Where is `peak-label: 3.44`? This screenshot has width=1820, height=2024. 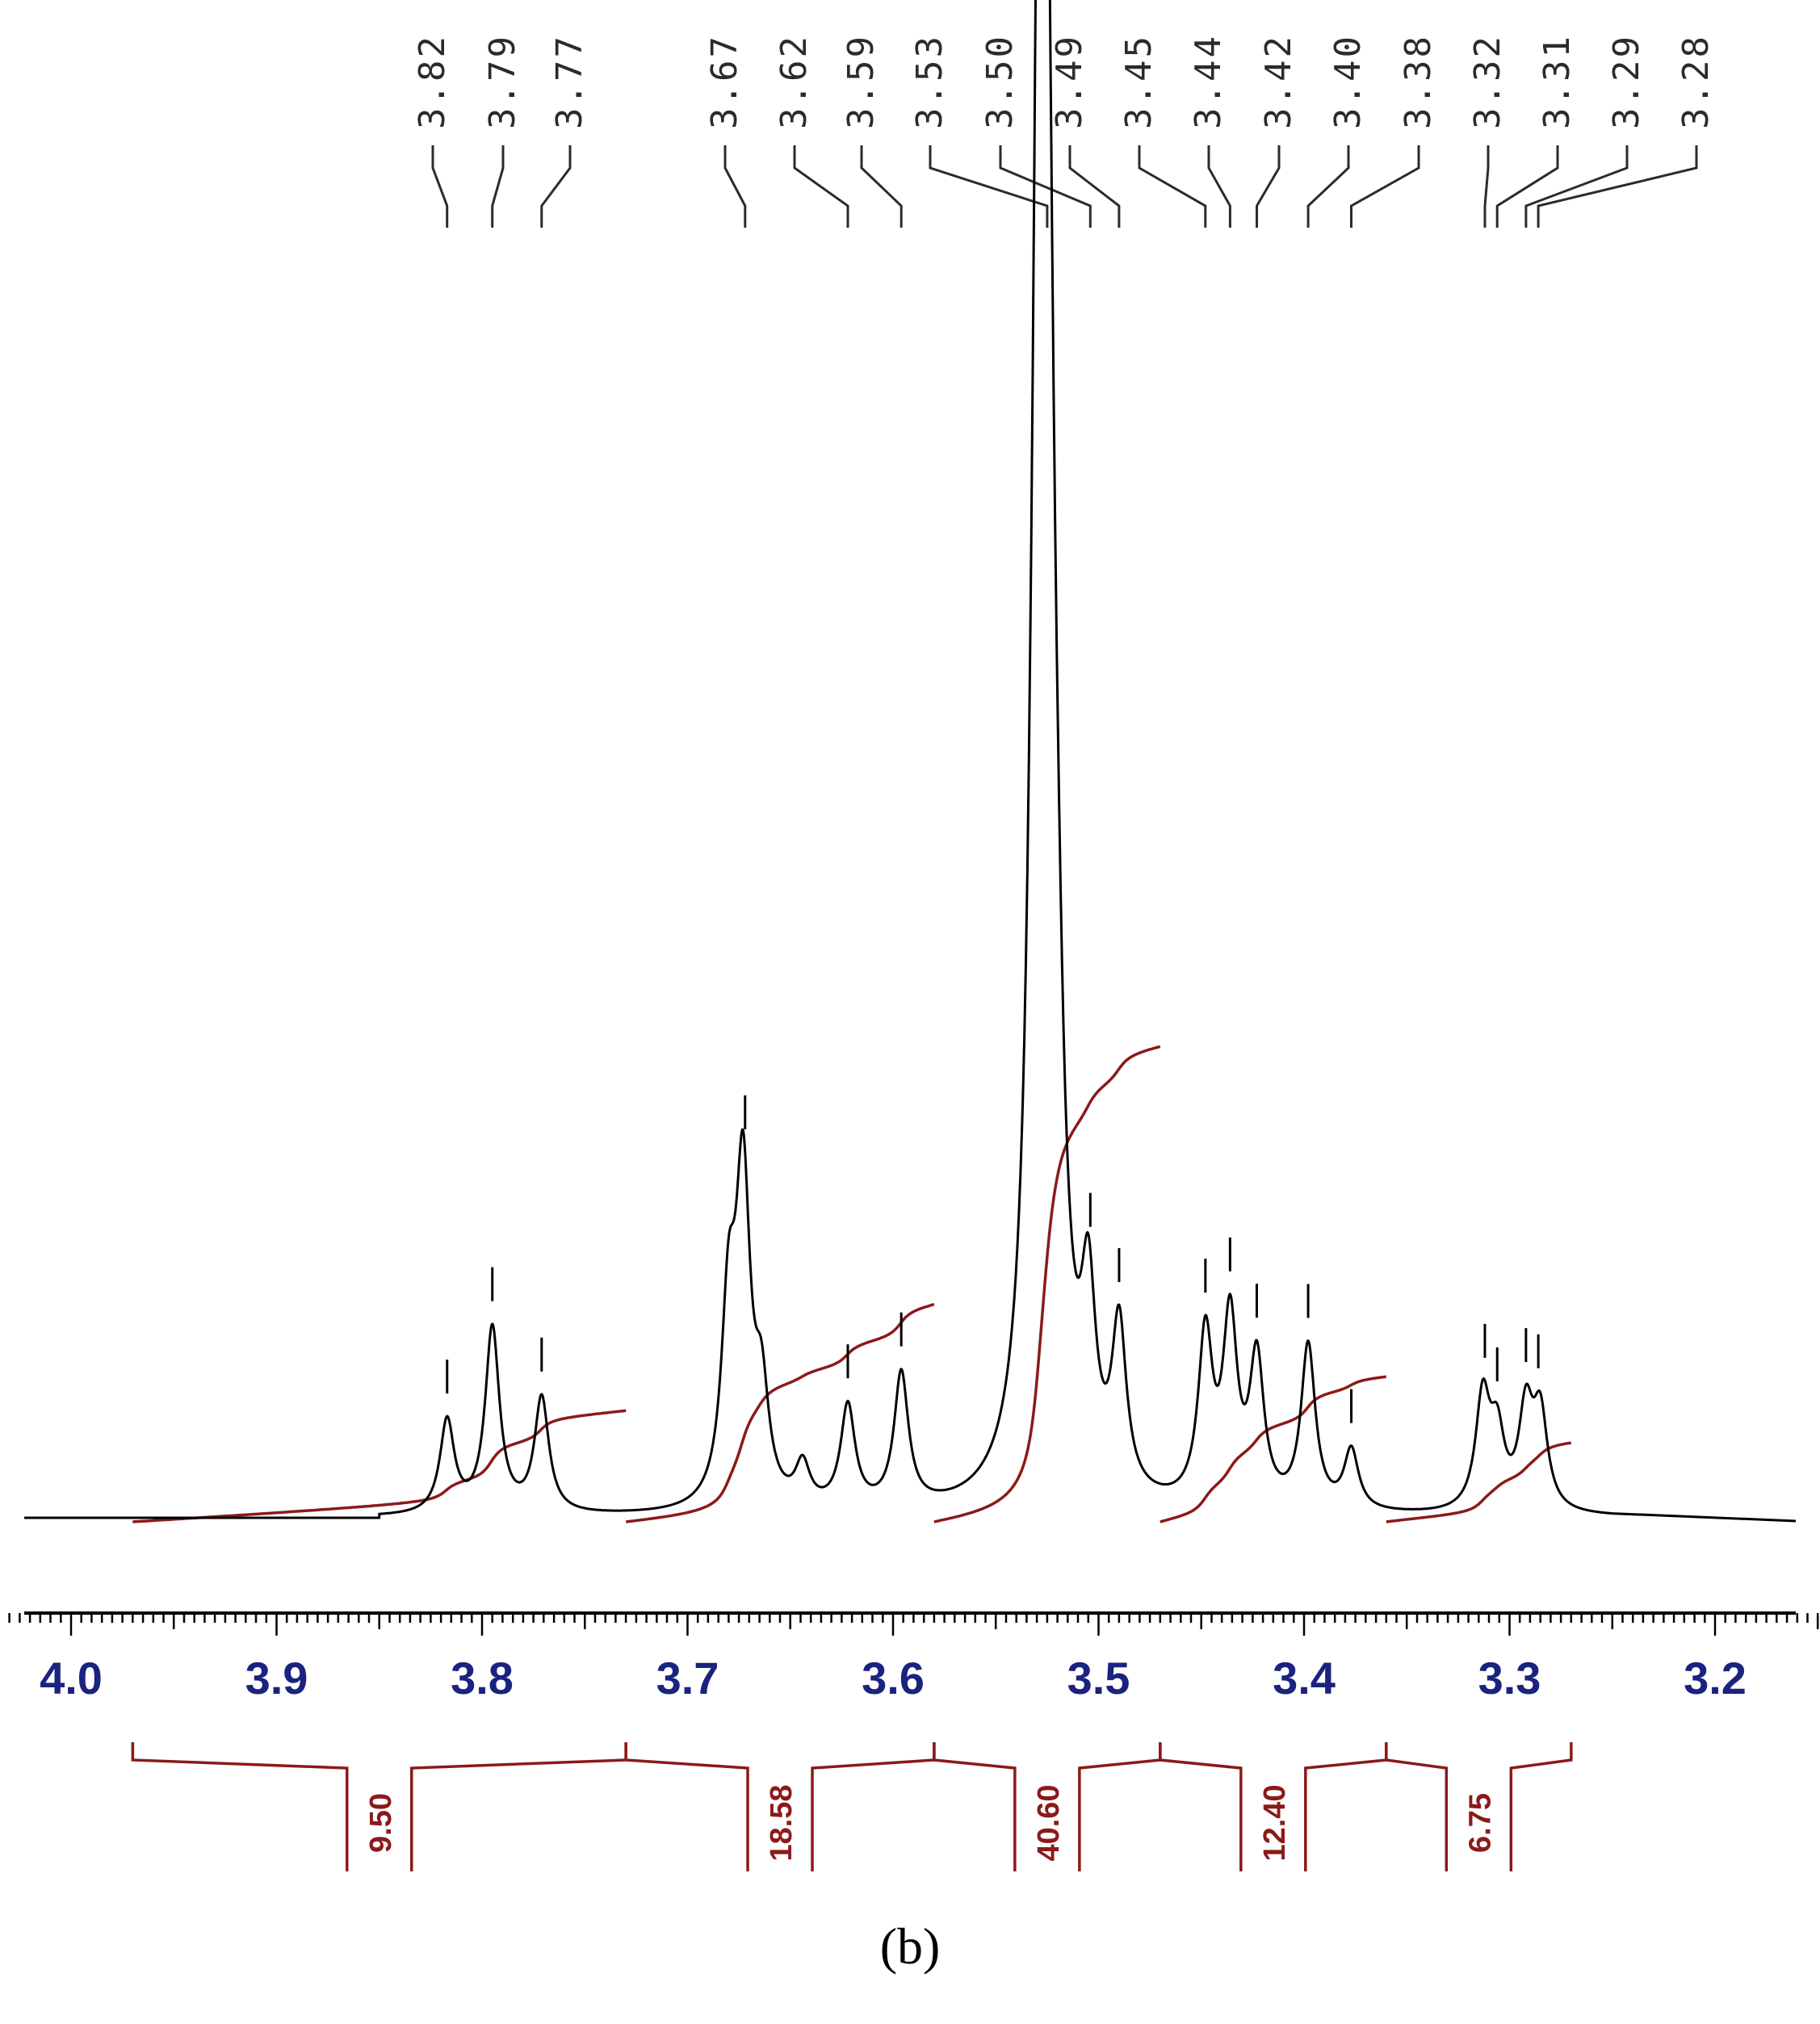 peak-label: 3.44 is located at coordinates (1208, 81).